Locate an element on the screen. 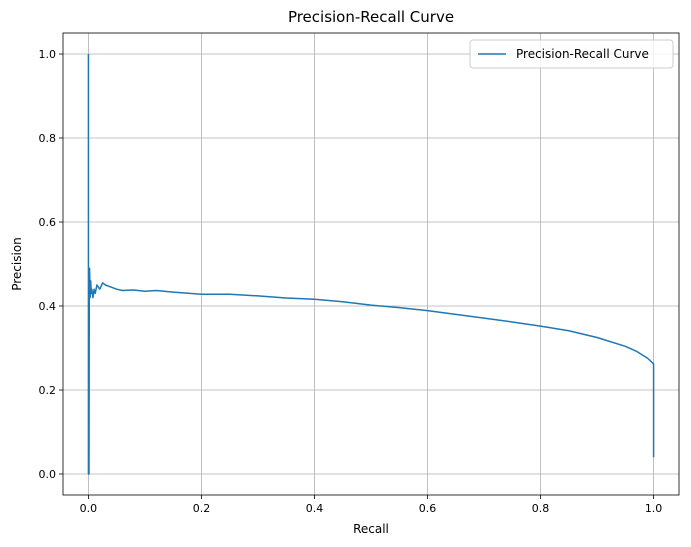 The image size is (691, 547). y-tick-label-2: 0.4 is located at coordinates (48, 306).